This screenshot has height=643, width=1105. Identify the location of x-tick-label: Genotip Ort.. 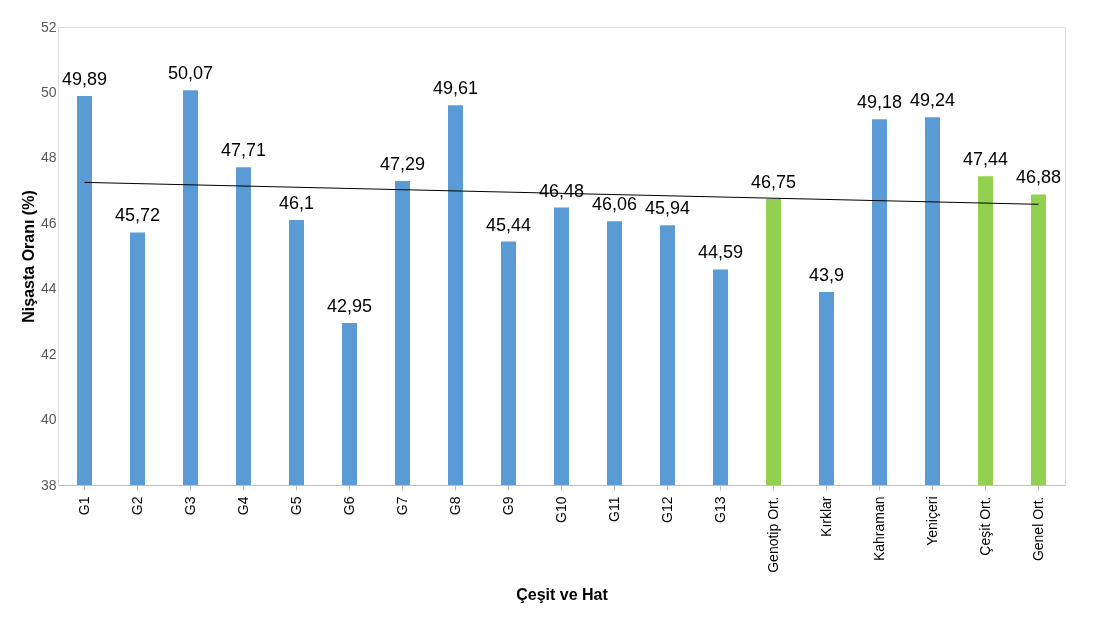
(772, 534).